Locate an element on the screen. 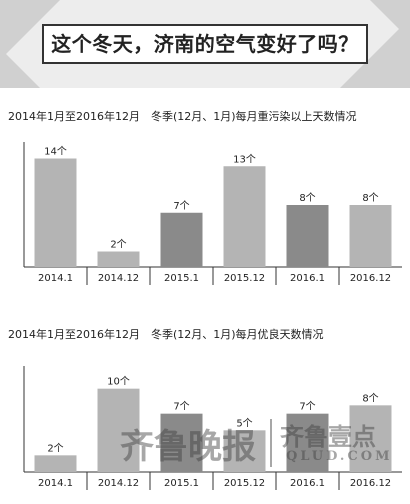 This screenshot has height=504, width=410. chart-2-bar-2015.12 is located at coordinates (244, 451).